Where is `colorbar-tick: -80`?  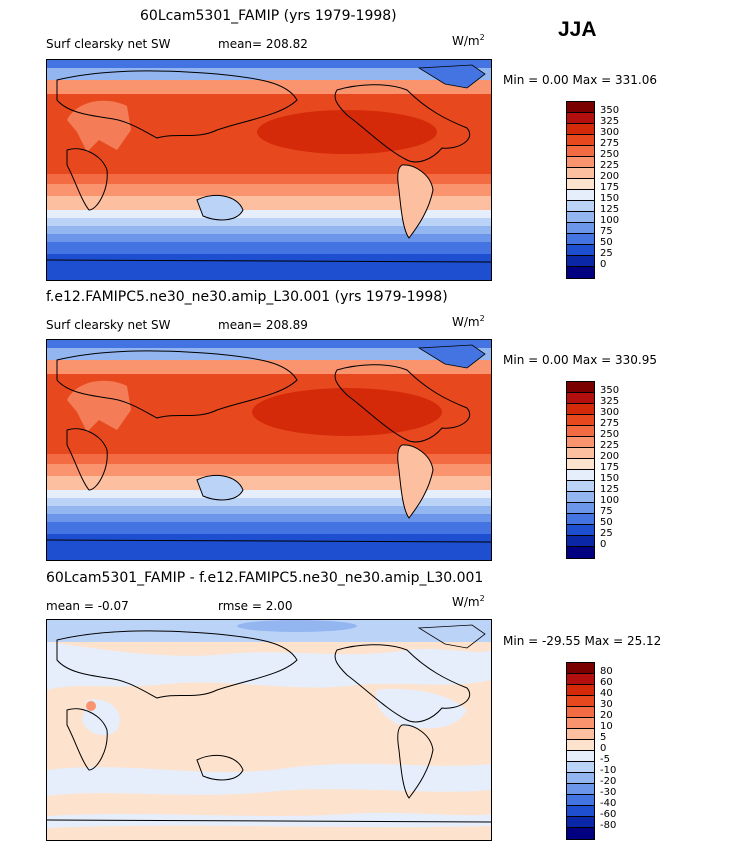
colorbar-tick: -80 is located at coordinates (608, 825).